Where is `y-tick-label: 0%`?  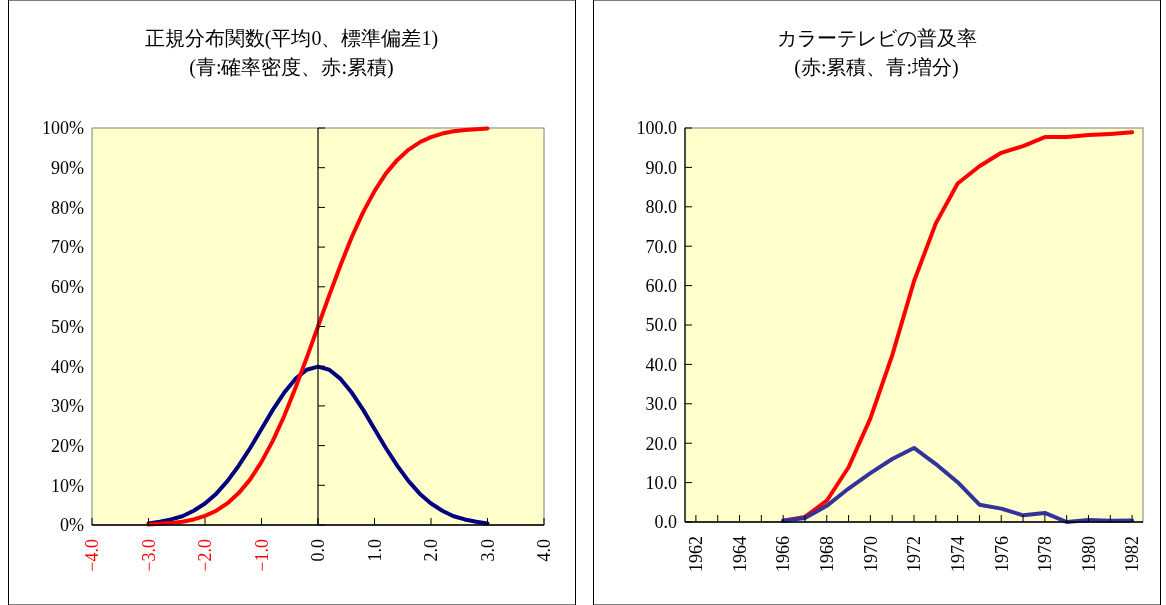
y-tick-label: 0% is located at coordinates (72, 525).